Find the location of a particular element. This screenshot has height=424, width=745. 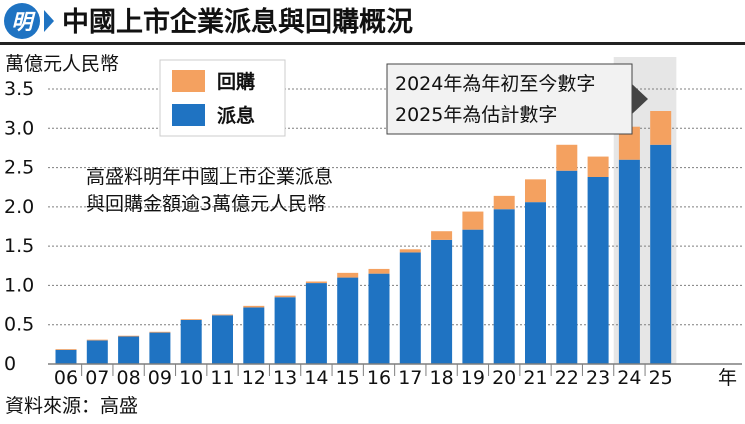

legend-swatch-dividend is located at coordinates (188, 115).